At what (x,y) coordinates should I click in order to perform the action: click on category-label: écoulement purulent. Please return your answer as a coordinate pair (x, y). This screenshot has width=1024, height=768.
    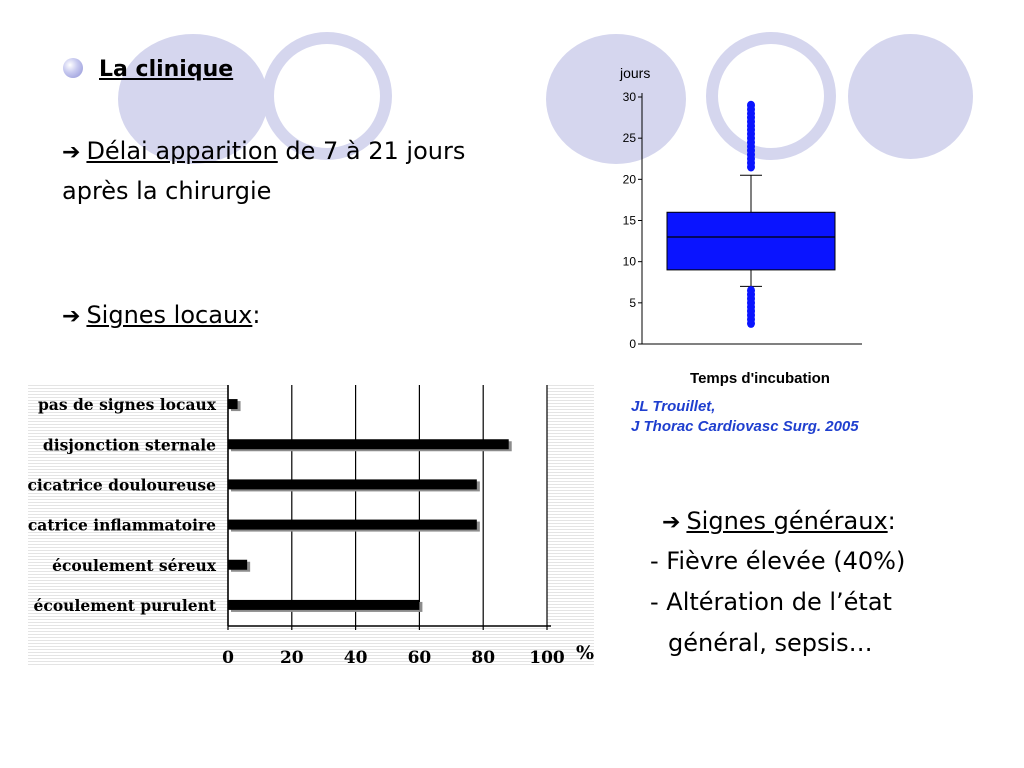
    Looking at the image, I should click on (125, 605).